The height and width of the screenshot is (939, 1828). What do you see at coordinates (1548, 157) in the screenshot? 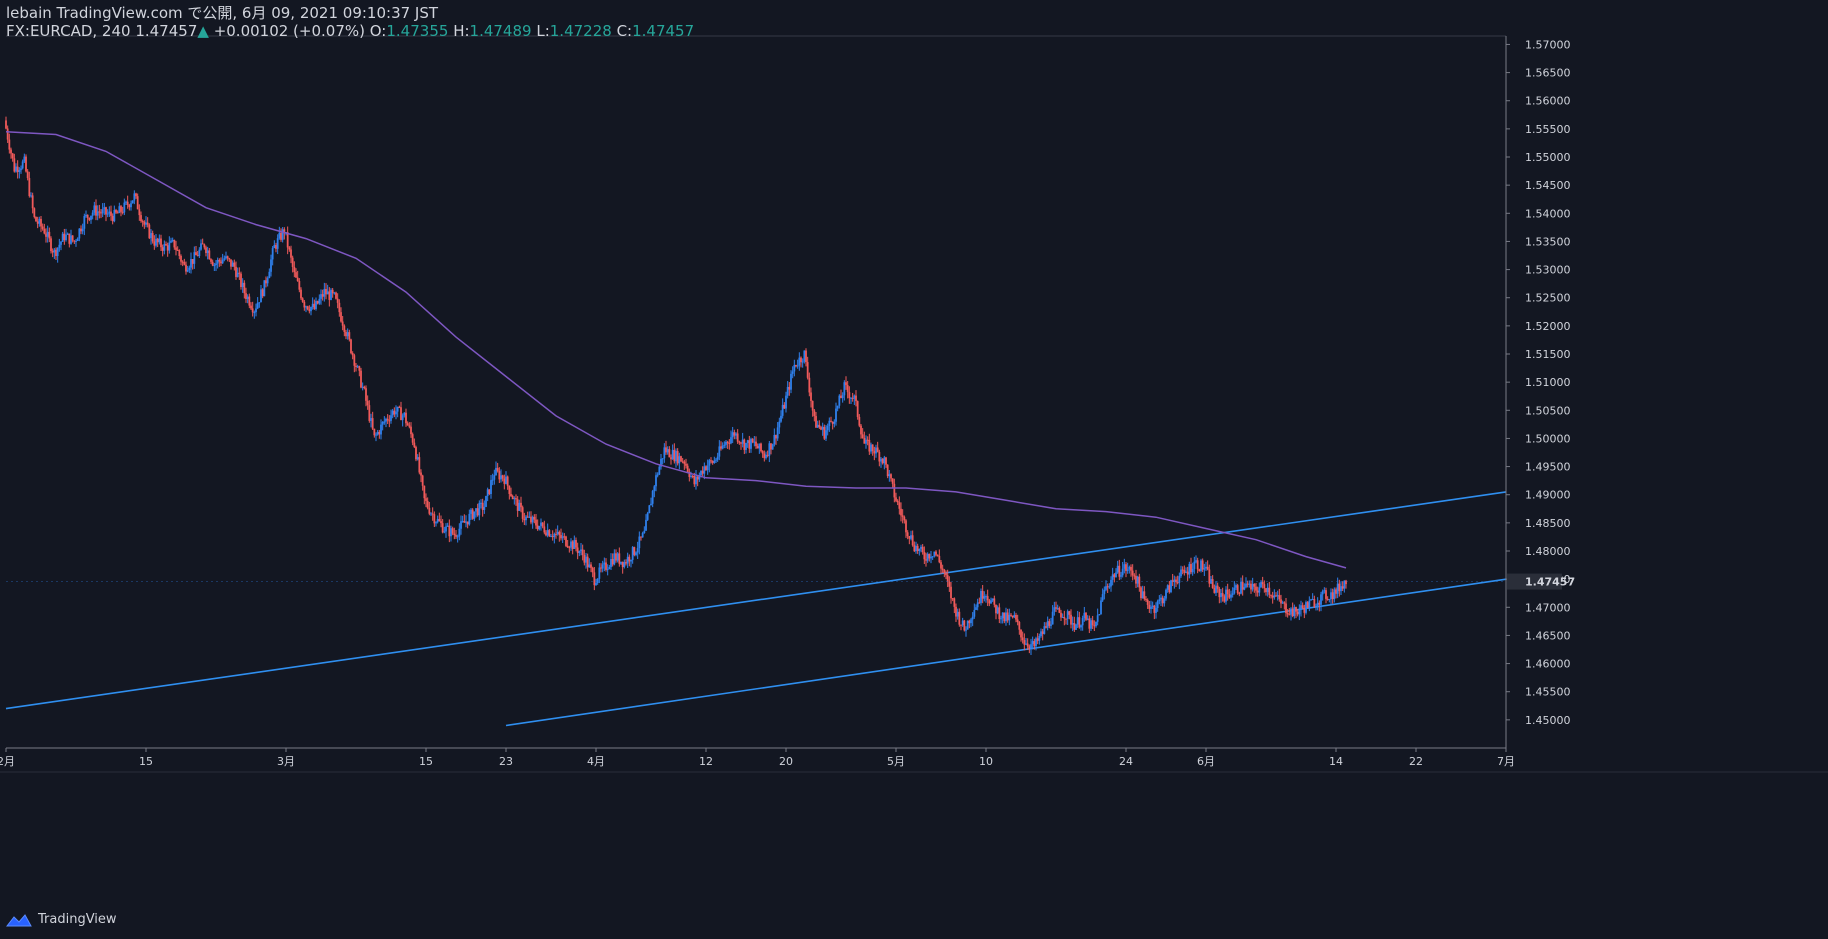
I see `price-tick-label: 1.55000` at bounding box center [1548, 157].